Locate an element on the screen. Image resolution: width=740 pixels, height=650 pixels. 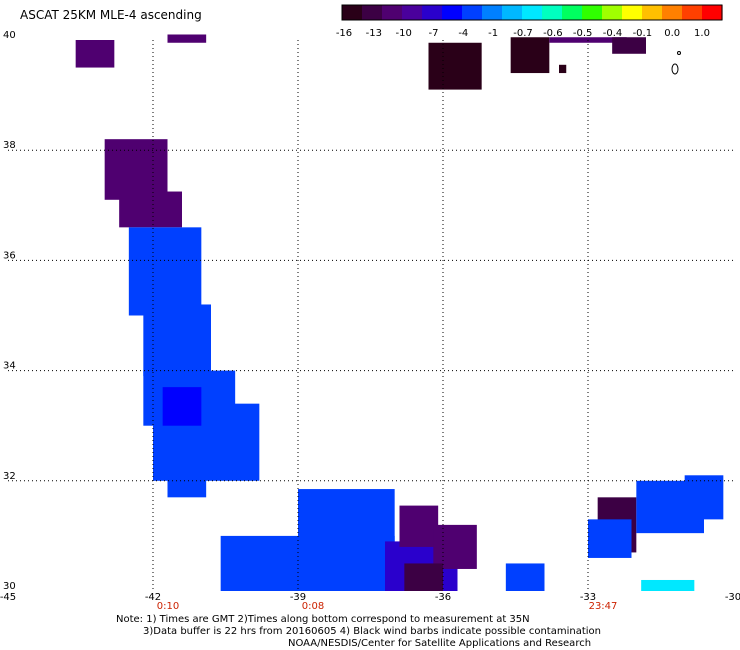
colorbar-label: -7 is located at coordinates (434, 33).